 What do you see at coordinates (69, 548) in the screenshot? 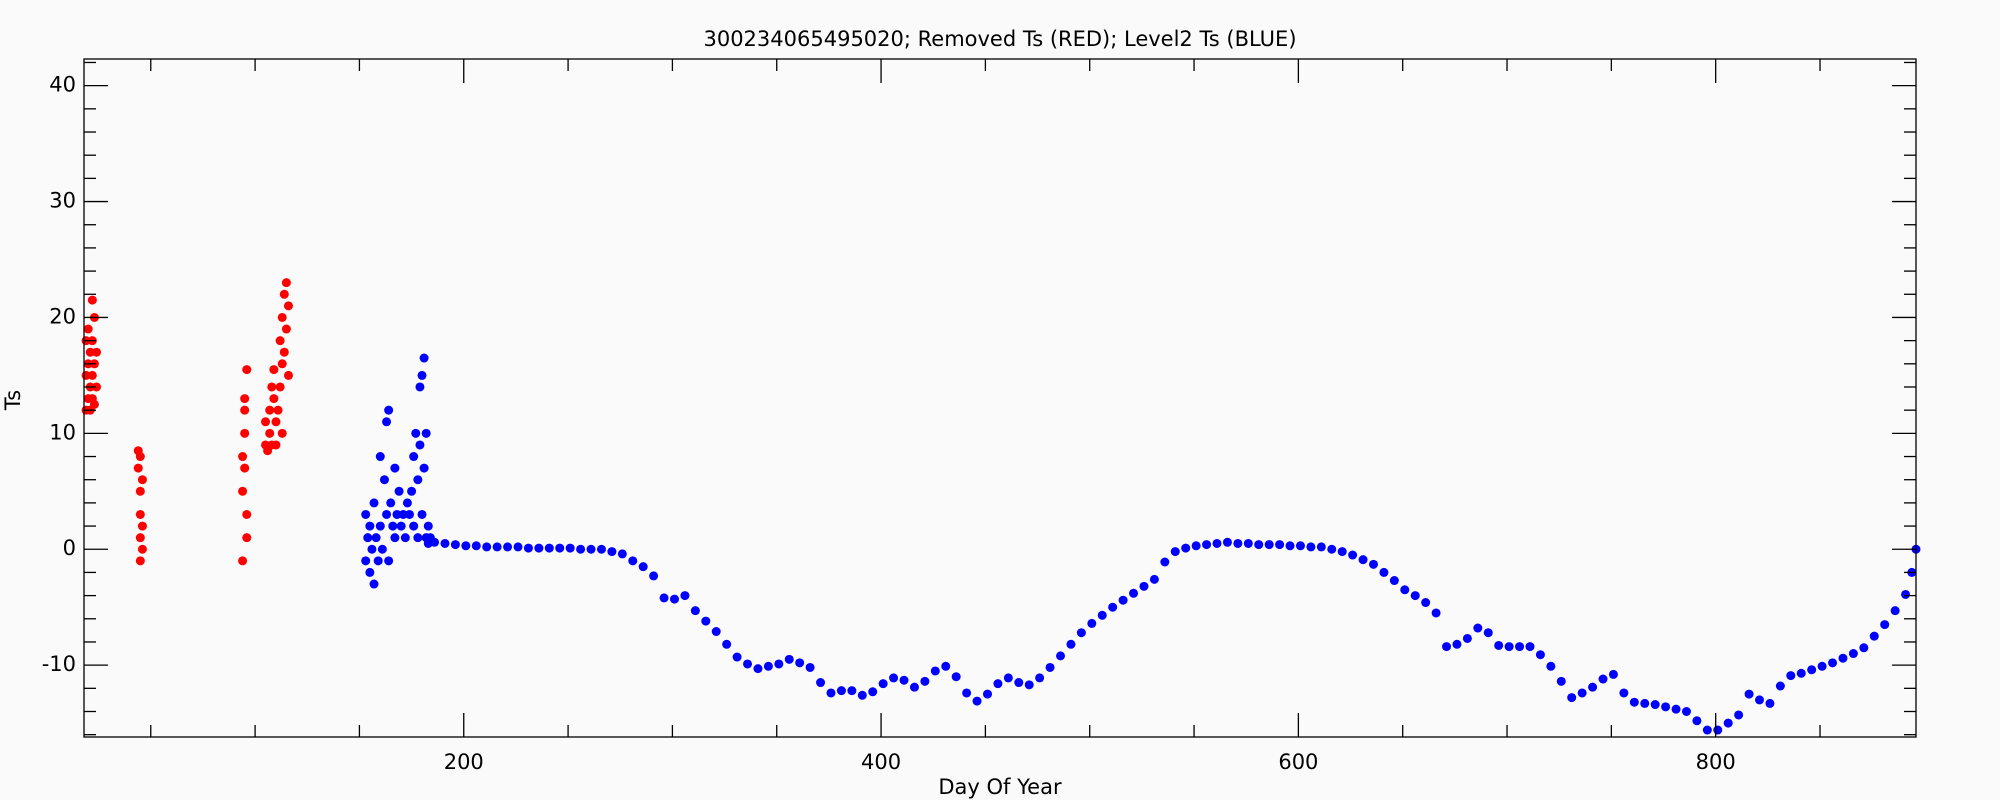
I see `y-tick-label: 0` at bounding box center [69, 548].